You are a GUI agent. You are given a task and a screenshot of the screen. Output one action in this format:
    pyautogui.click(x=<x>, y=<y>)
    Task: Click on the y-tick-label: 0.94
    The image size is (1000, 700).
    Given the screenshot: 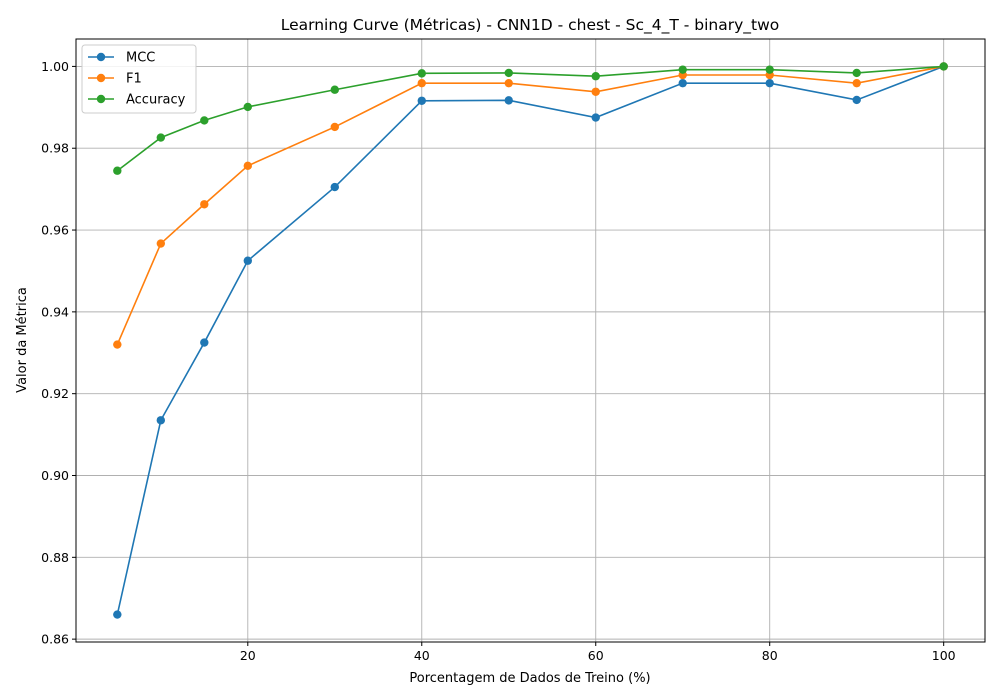 What is the action you would take?
    pyautogui.click(x=55, y=311)
    